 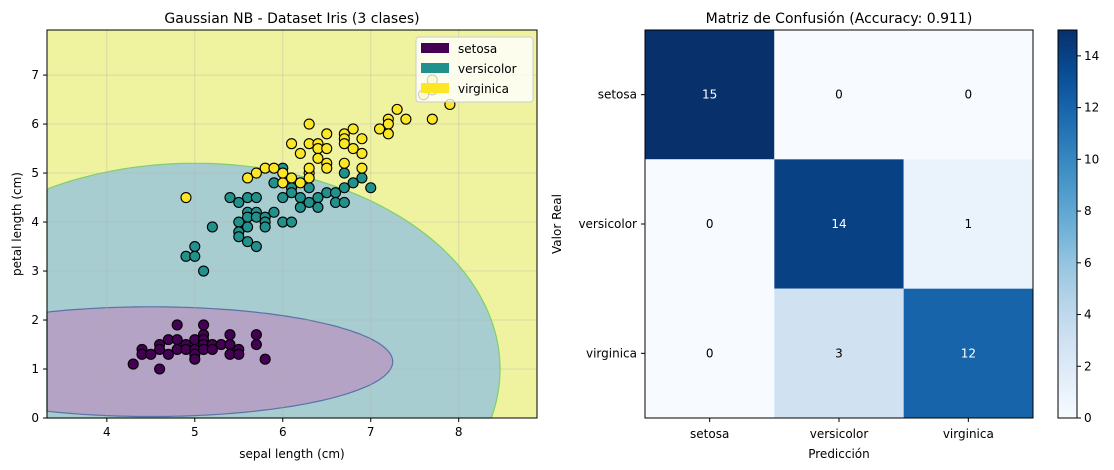 I want to click on colorbar-tick-label: 2, so click(x=1088, y=366).